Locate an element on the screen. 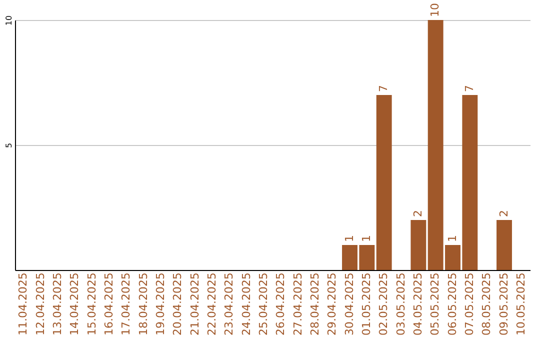  x-tick-label: 05.05.2025 is located at coordinates (435, 304).